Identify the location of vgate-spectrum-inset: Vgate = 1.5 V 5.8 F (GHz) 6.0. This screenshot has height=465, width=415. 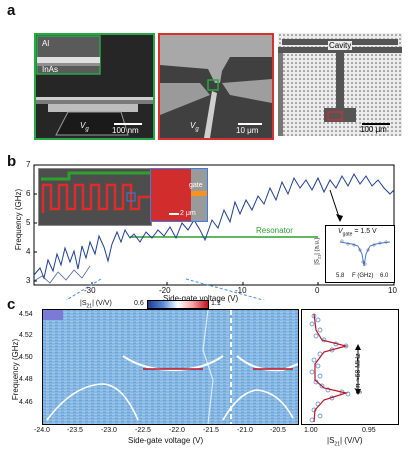
(360, 254).